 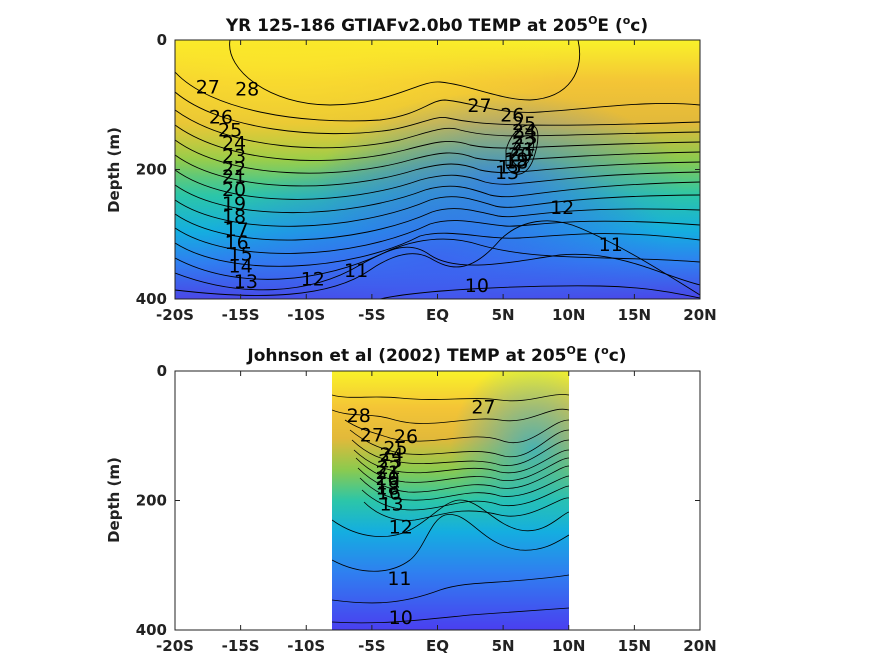 I want to click on contour-label: 14, so click(x=241, y=266).